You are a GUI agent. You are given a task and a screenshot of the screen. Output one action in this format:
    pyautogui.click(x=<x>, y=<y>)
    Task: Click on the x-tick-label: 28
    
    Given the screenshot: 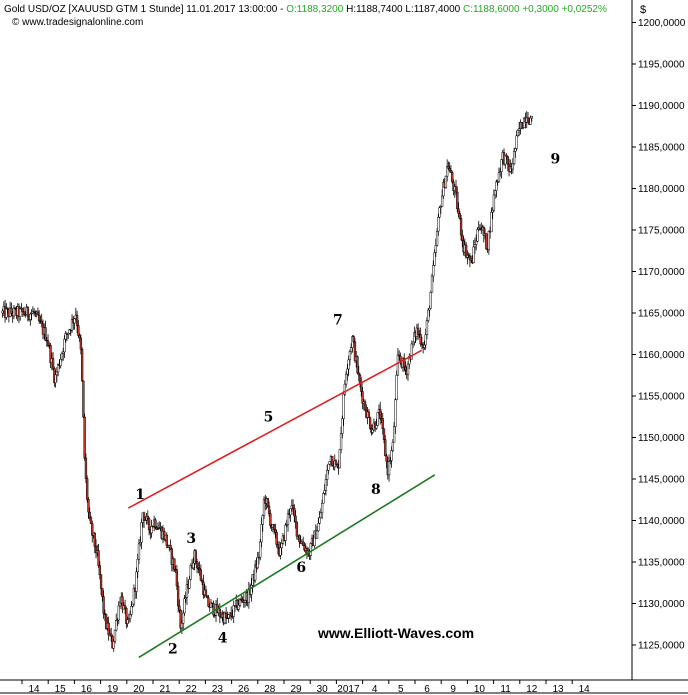 What is the action you would take?
    pyautogui.click(x=270, y=689)
    